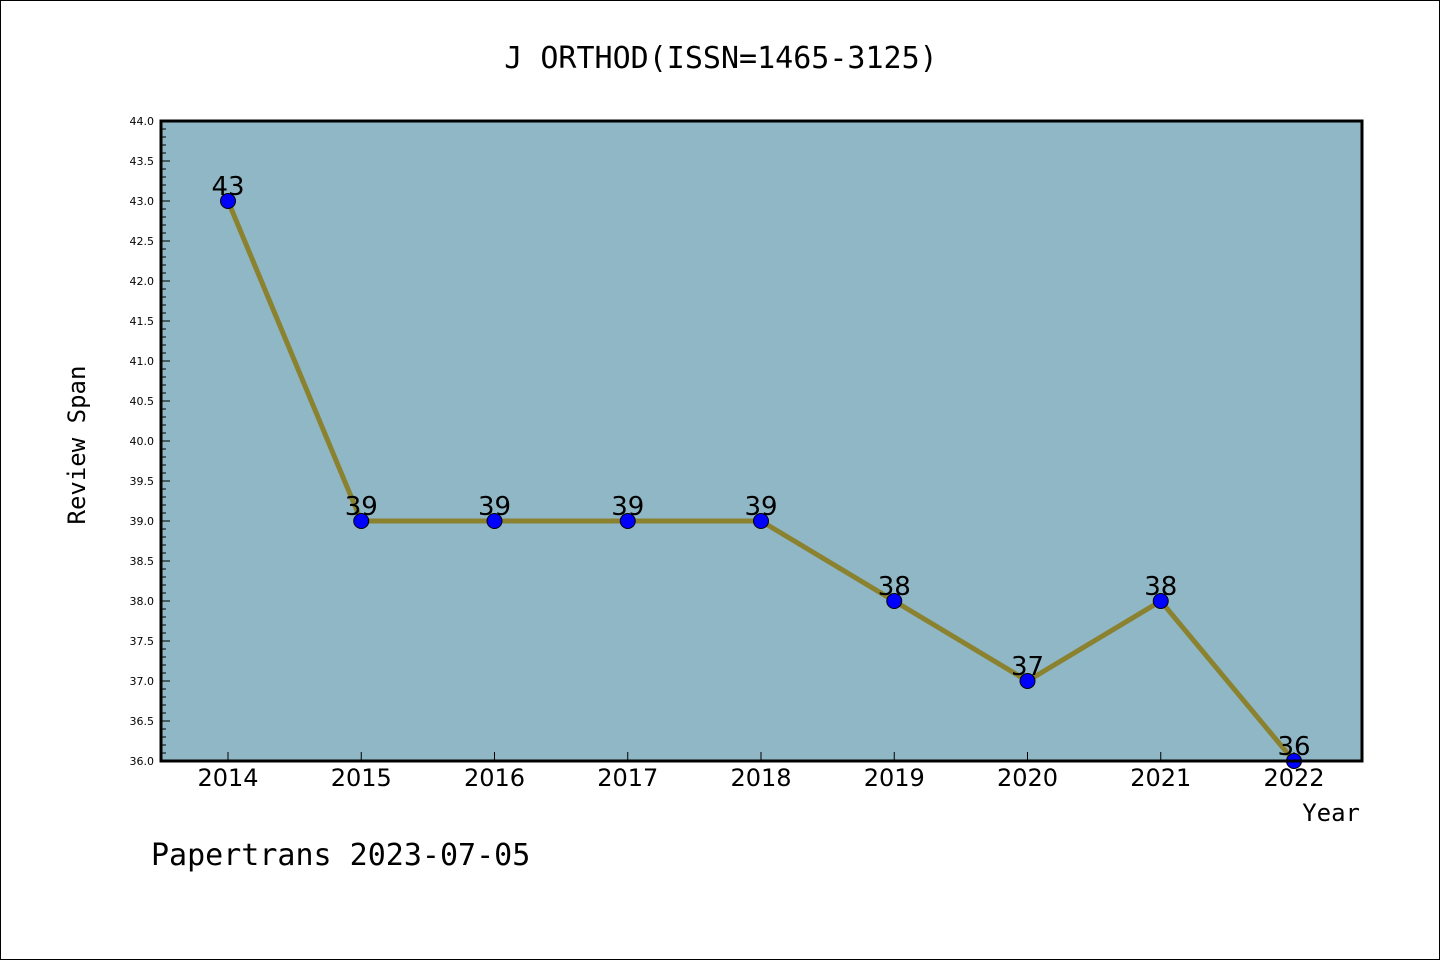 The height and width of the screenshot is (961, 1440). Describe the element at coordinates (142, 321) in the screenshot. I see `y-tick-label: 41.5` at that location.